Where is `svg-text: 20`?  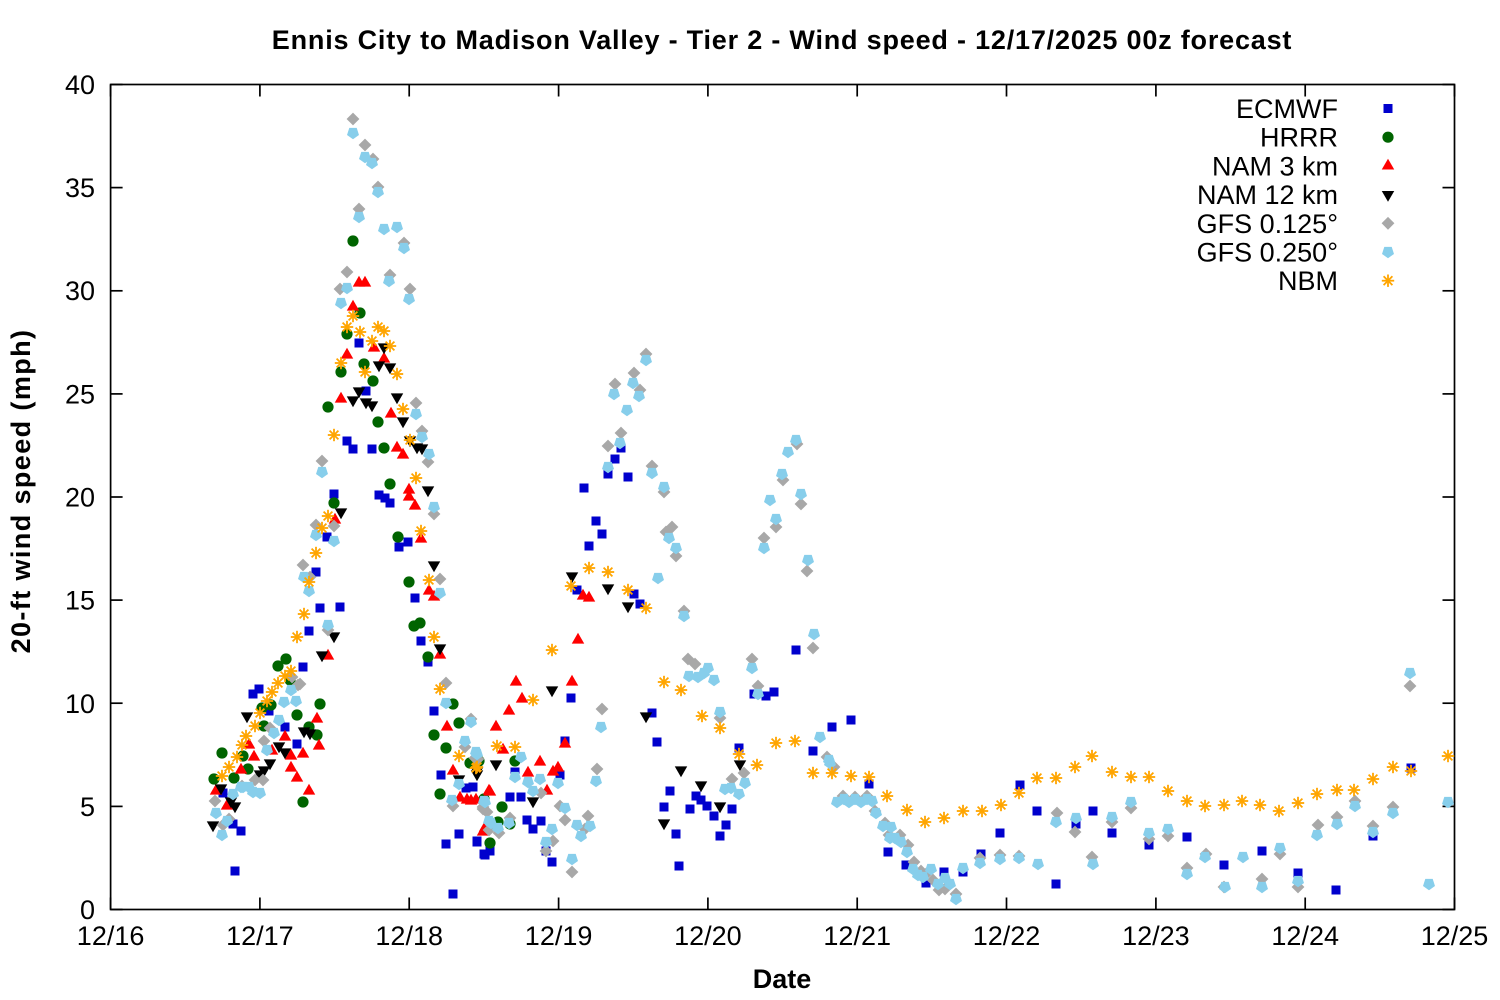
svg-text: 20 is located at coordinates (80, 498).